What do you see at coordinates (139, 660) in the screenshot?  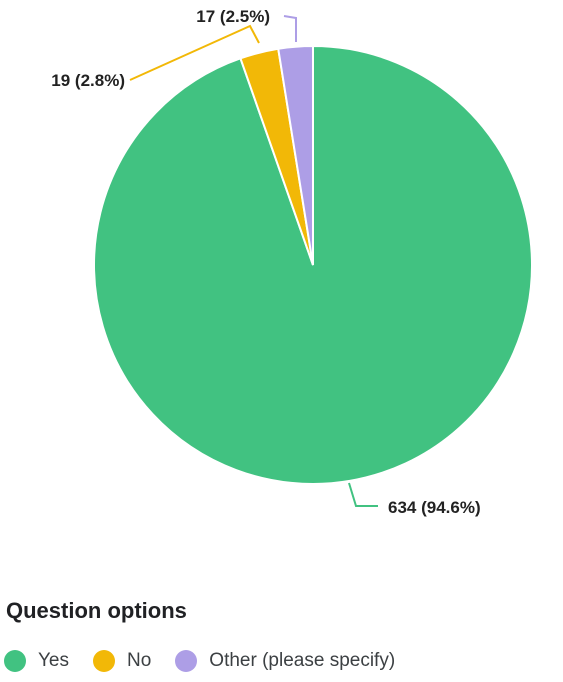 I see `legend-label-no: No` at bounding box center [139, 660].